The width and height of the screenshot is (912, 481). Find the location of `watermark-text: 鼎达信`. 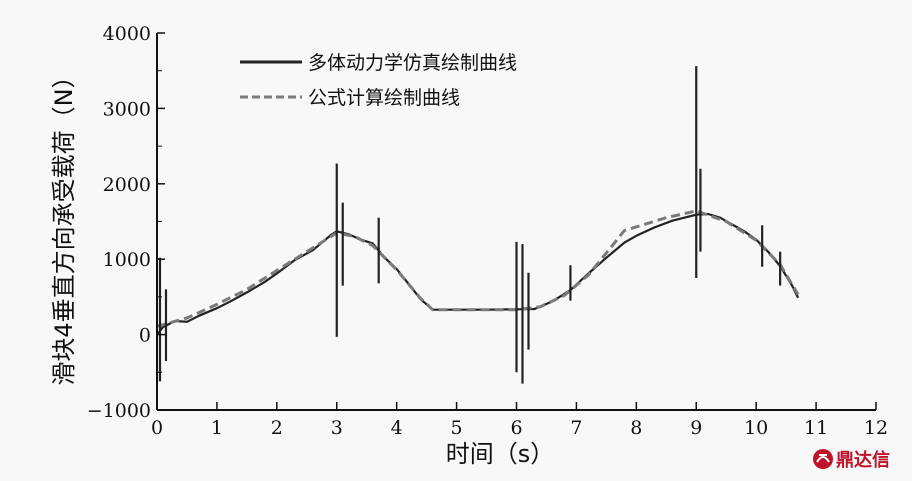

watermark-text: 鼎达信 is located at coordinates (863, 460).